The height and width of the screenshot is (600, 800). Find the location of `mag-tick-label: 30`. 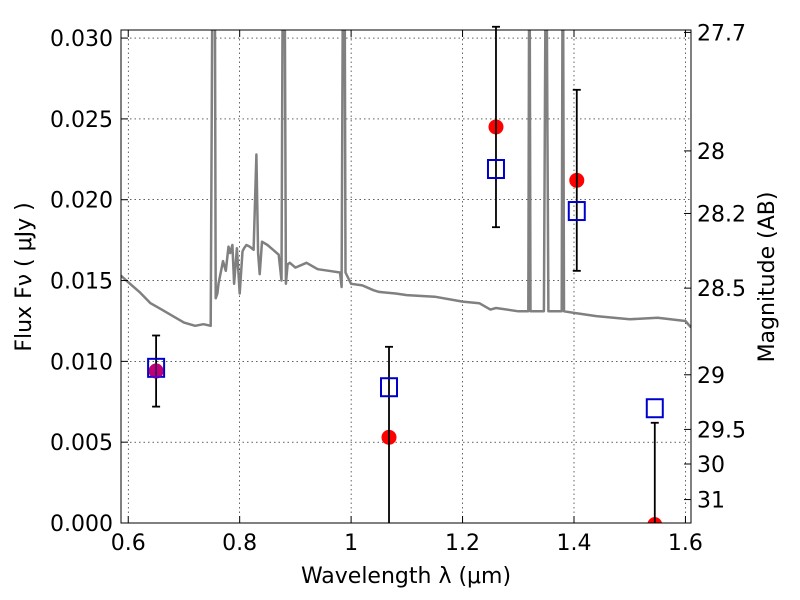

mag-tick-label: 30 is located at coordinates (711, 465).